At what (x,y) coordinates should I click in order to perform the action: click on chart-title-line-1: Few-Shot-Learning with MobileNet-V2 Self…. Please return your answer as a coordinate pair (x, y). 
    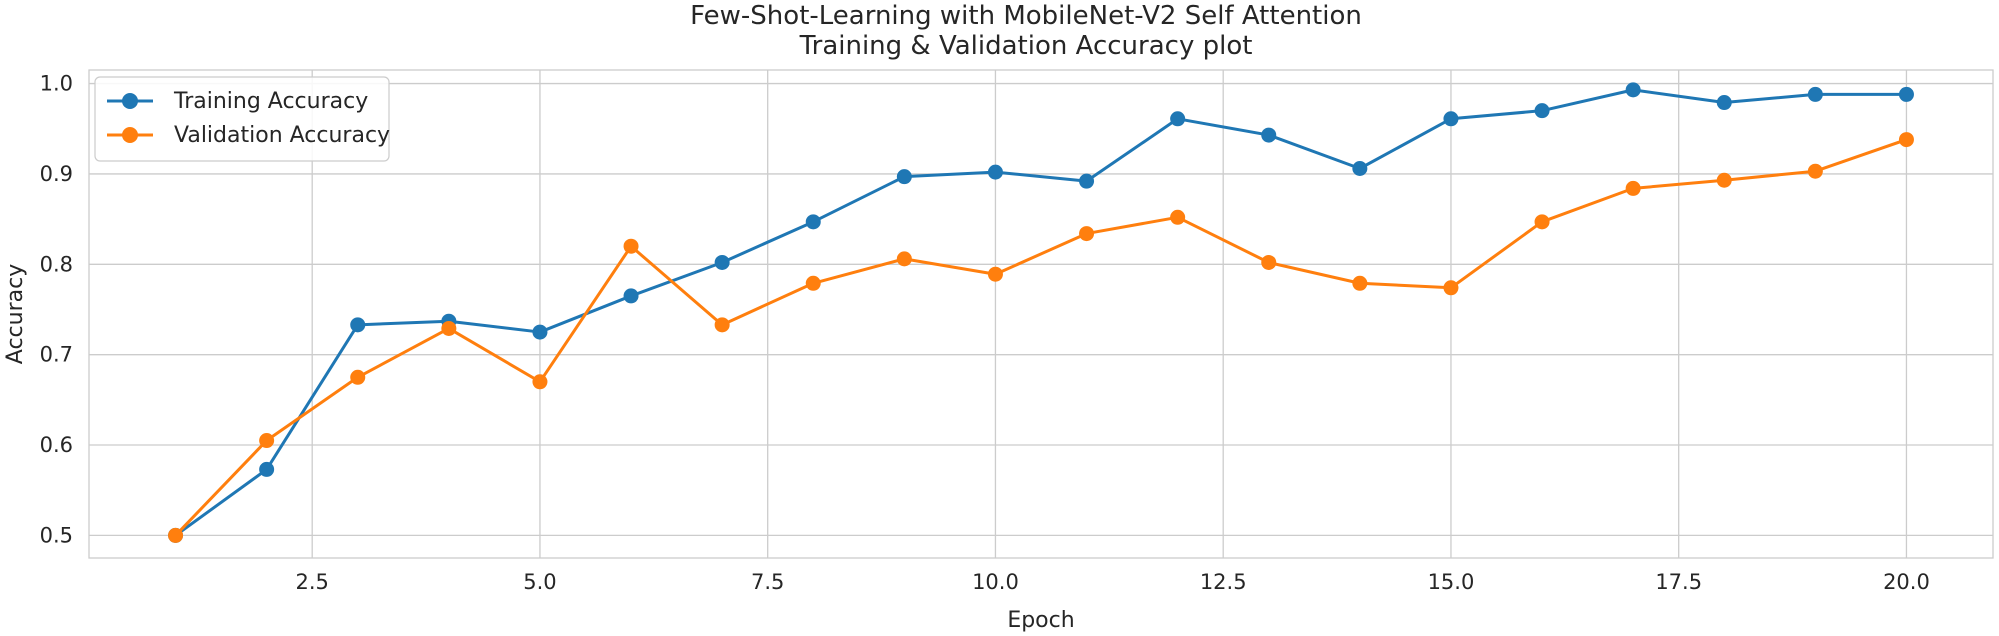
    Looking at the image, I should click on (1026, 16).